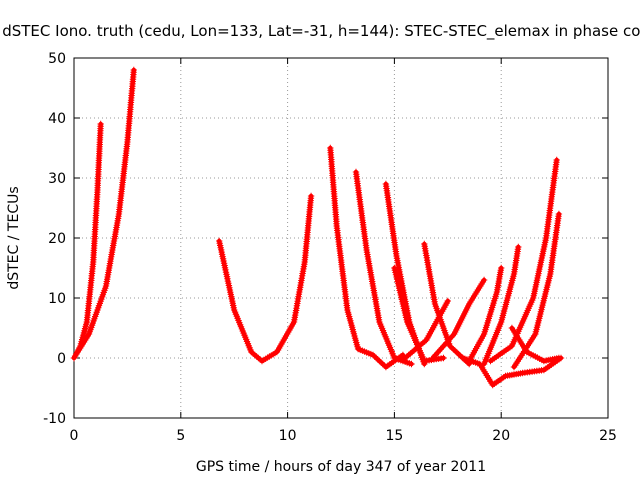 The width and height of the screenshot is (640, 480). What do you see at coordinates (288, 436) in the screenshot?
I see `x-tick-label: 10` at bounding box center [288, 436].